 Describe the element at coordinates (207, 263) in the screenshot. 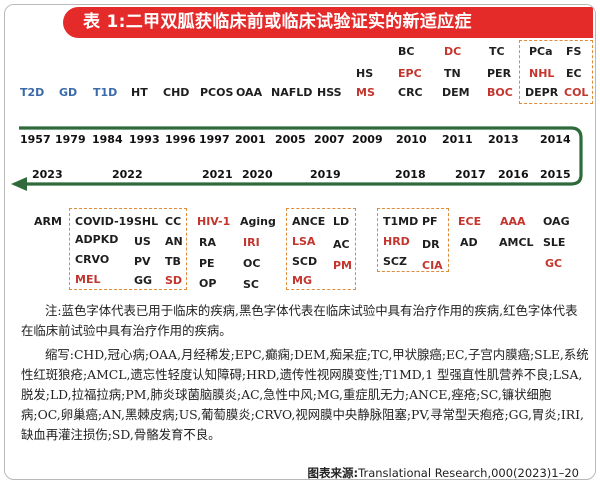

I see `disease-label: PE` at that location.